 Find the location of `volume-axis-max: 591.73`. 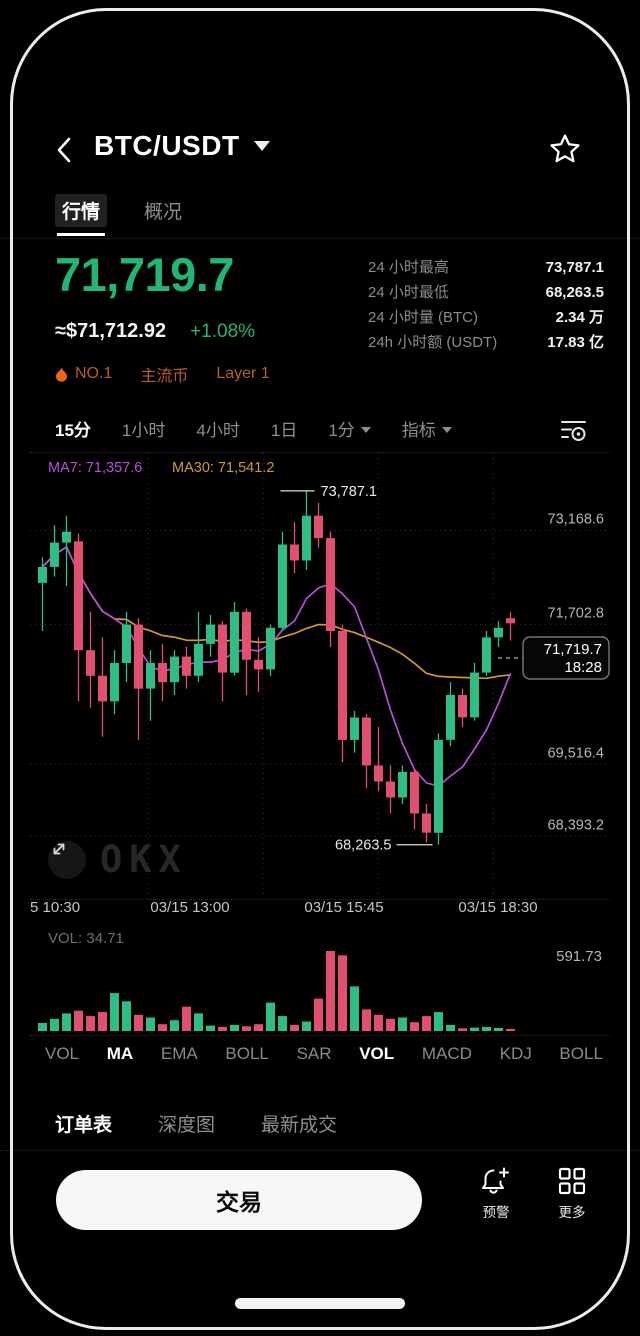

volume-axis-max: 591.73 is located at coordinates (579, 956).